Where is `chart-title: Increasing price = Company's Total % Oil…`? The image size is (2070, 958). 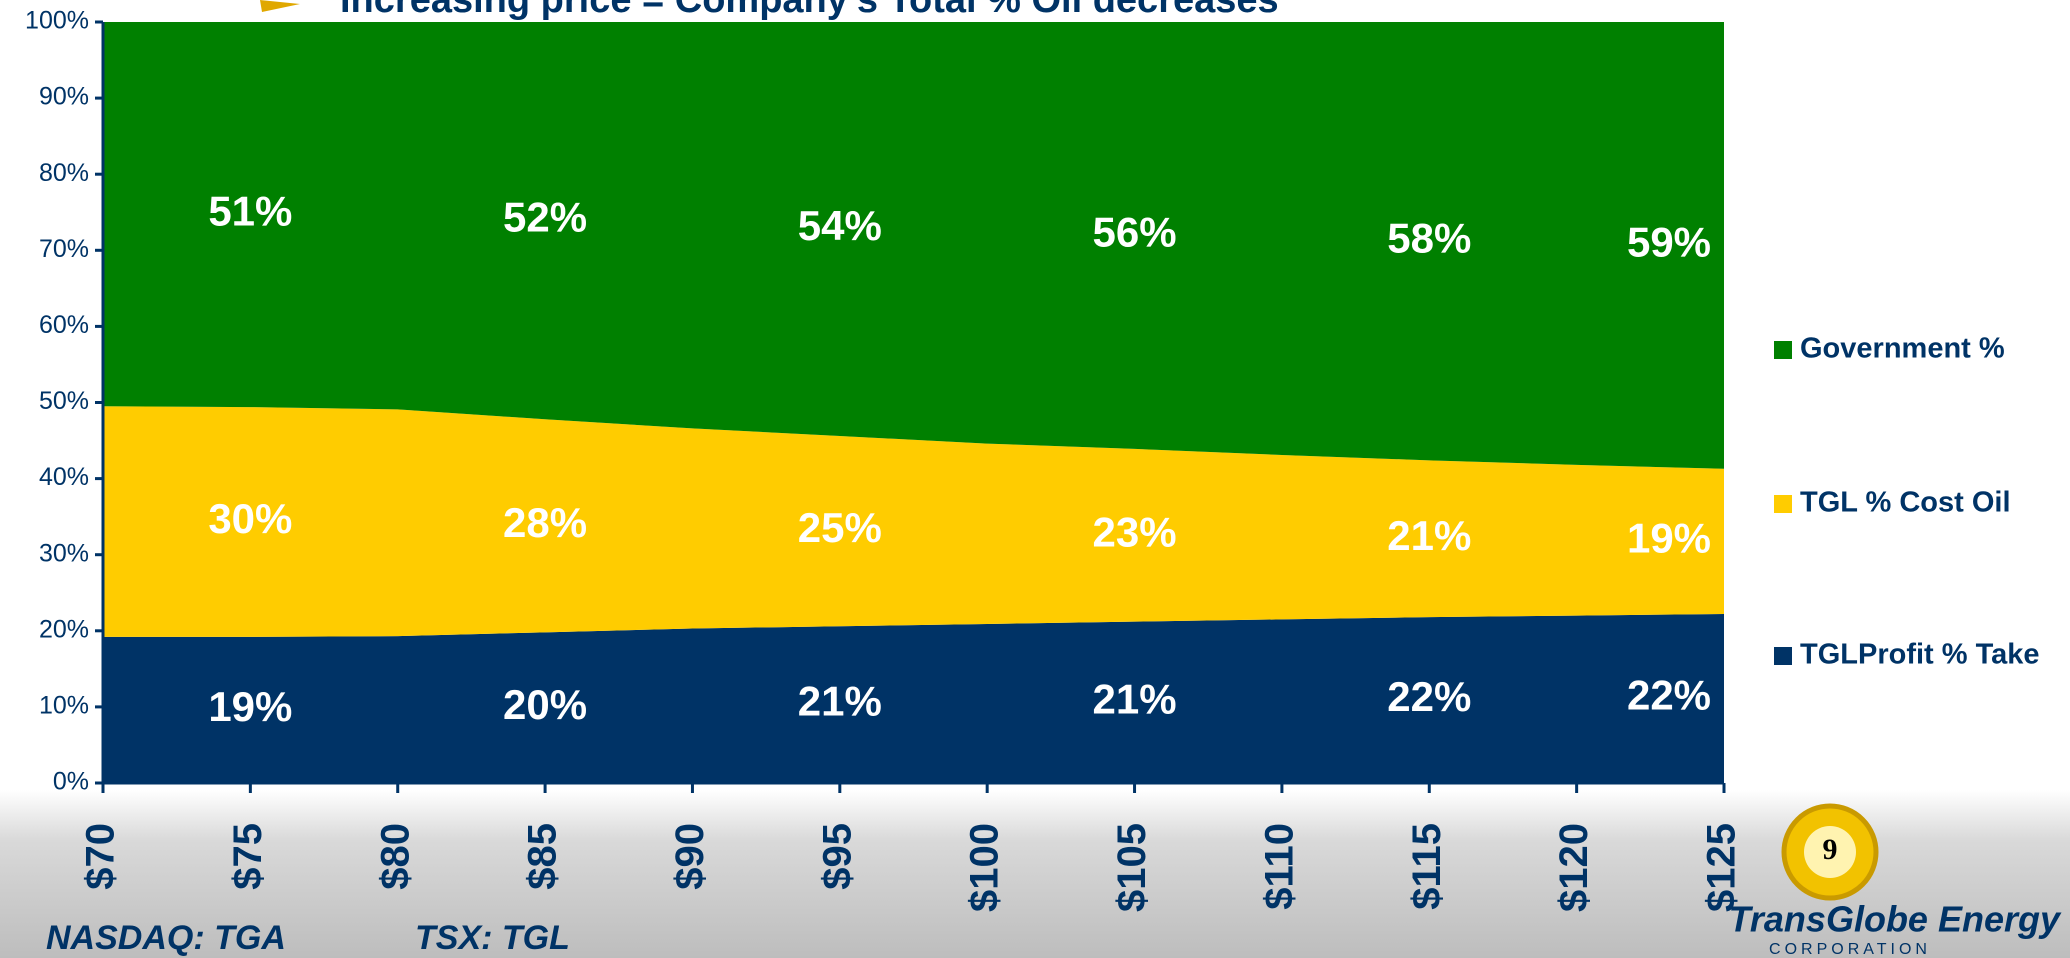
chart-title: Increasing price = Company's Total % Oil… is located at coordinates (809, 10).